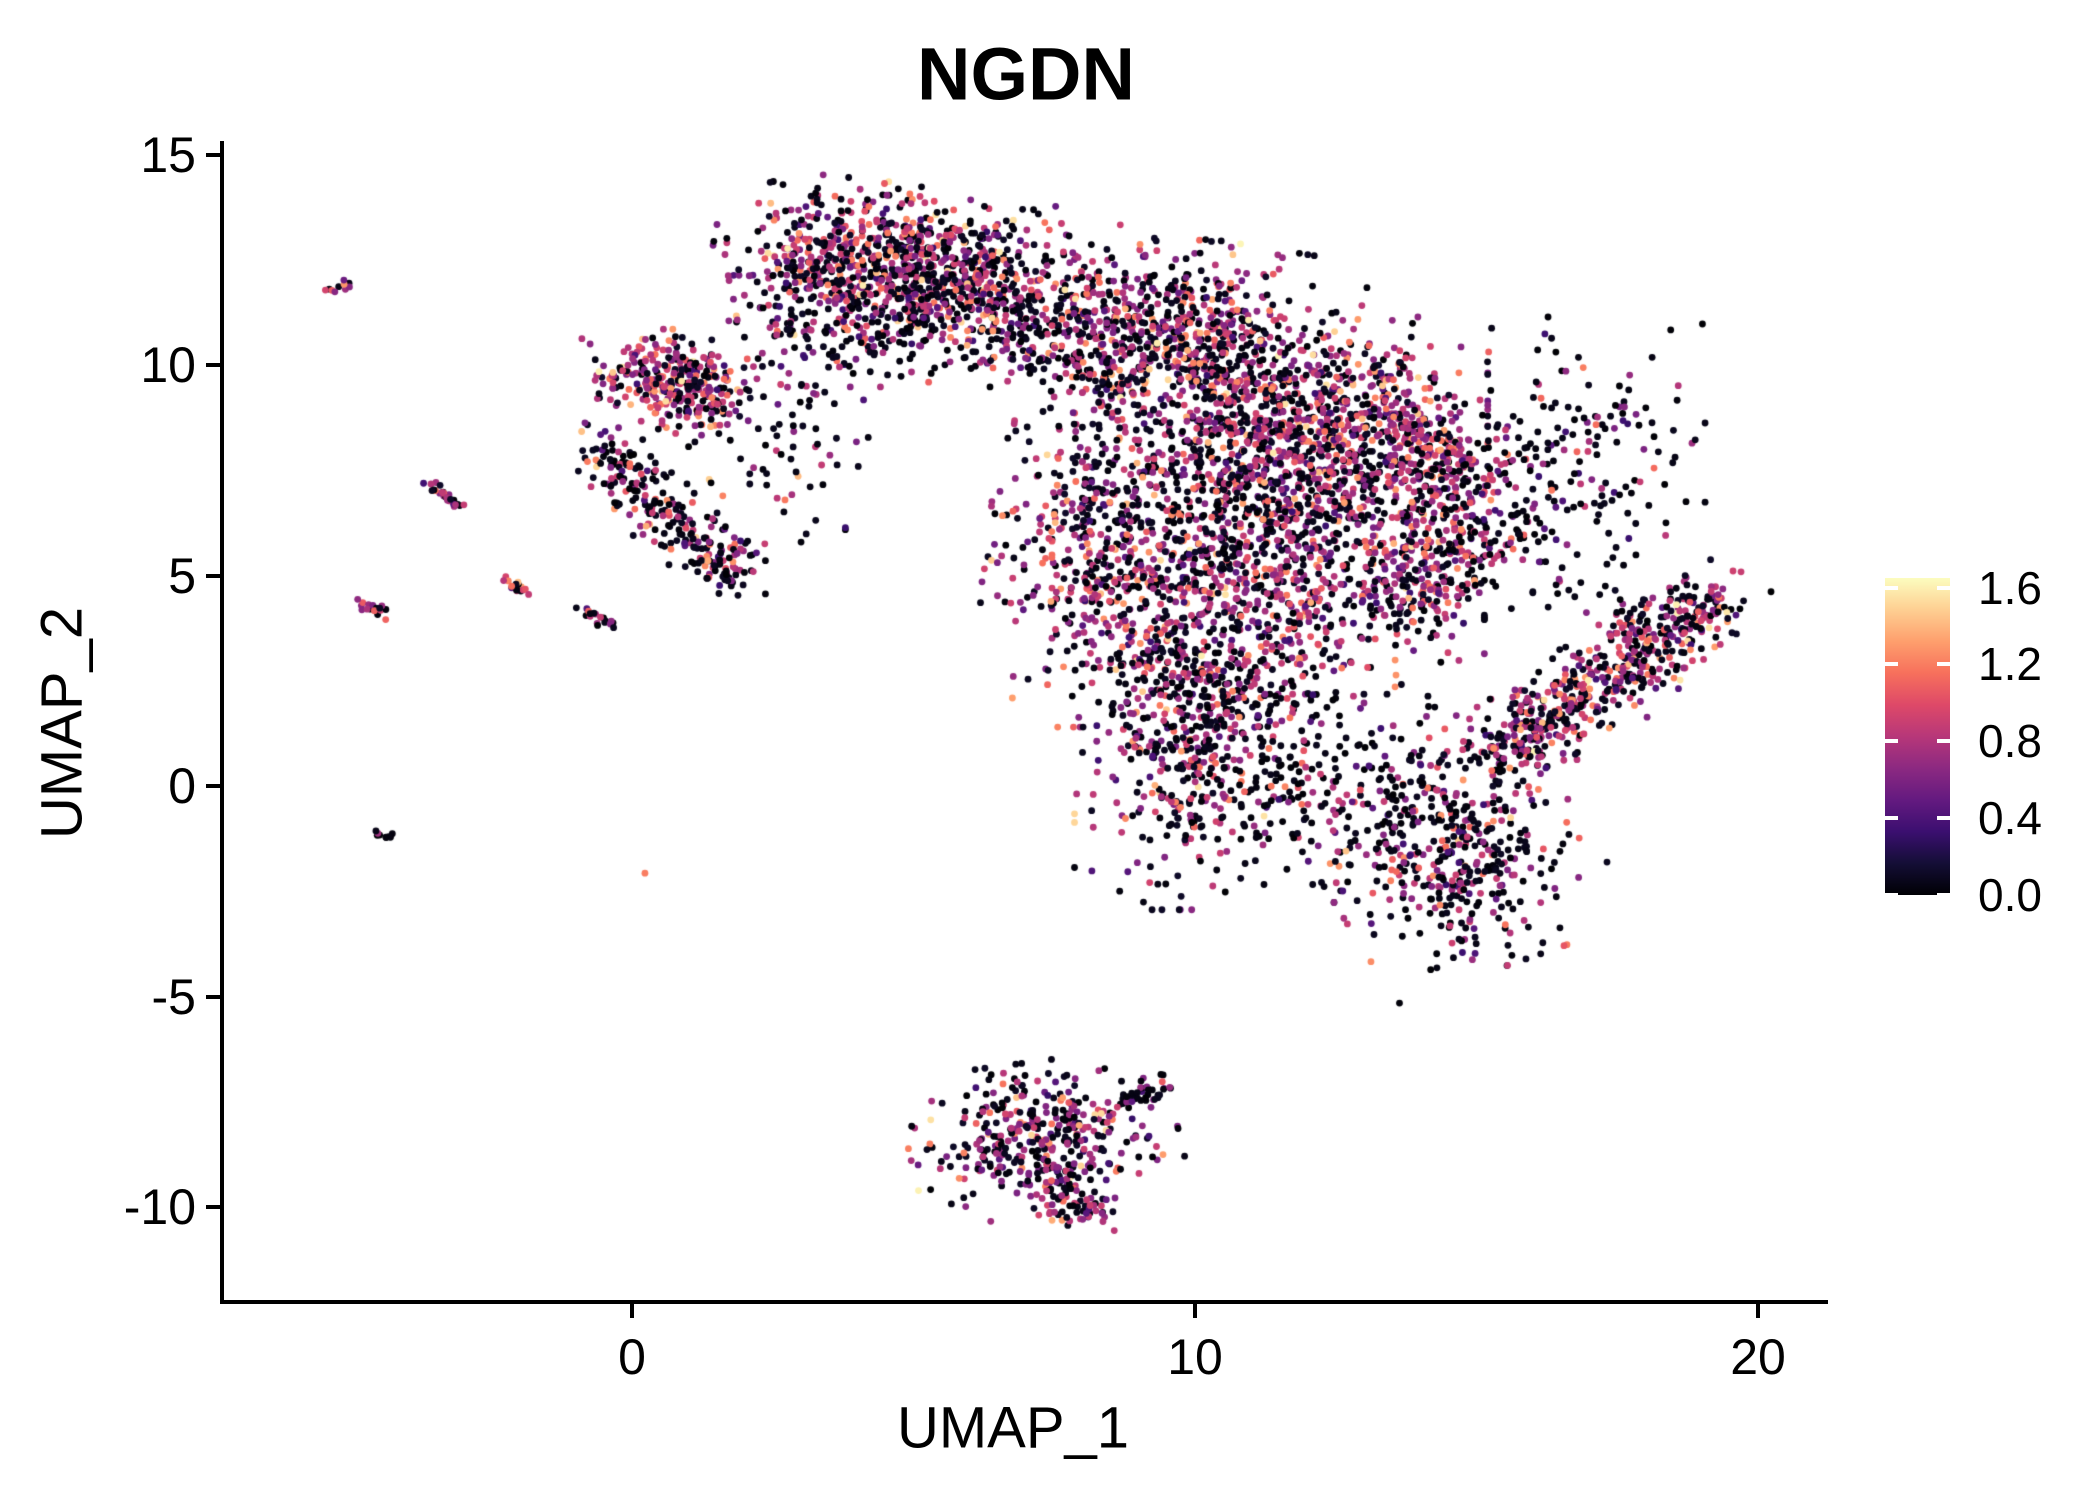  Describe the element at coordinates (168, 154) in the screenshot. I see `y-tick-label: 15` at that location.